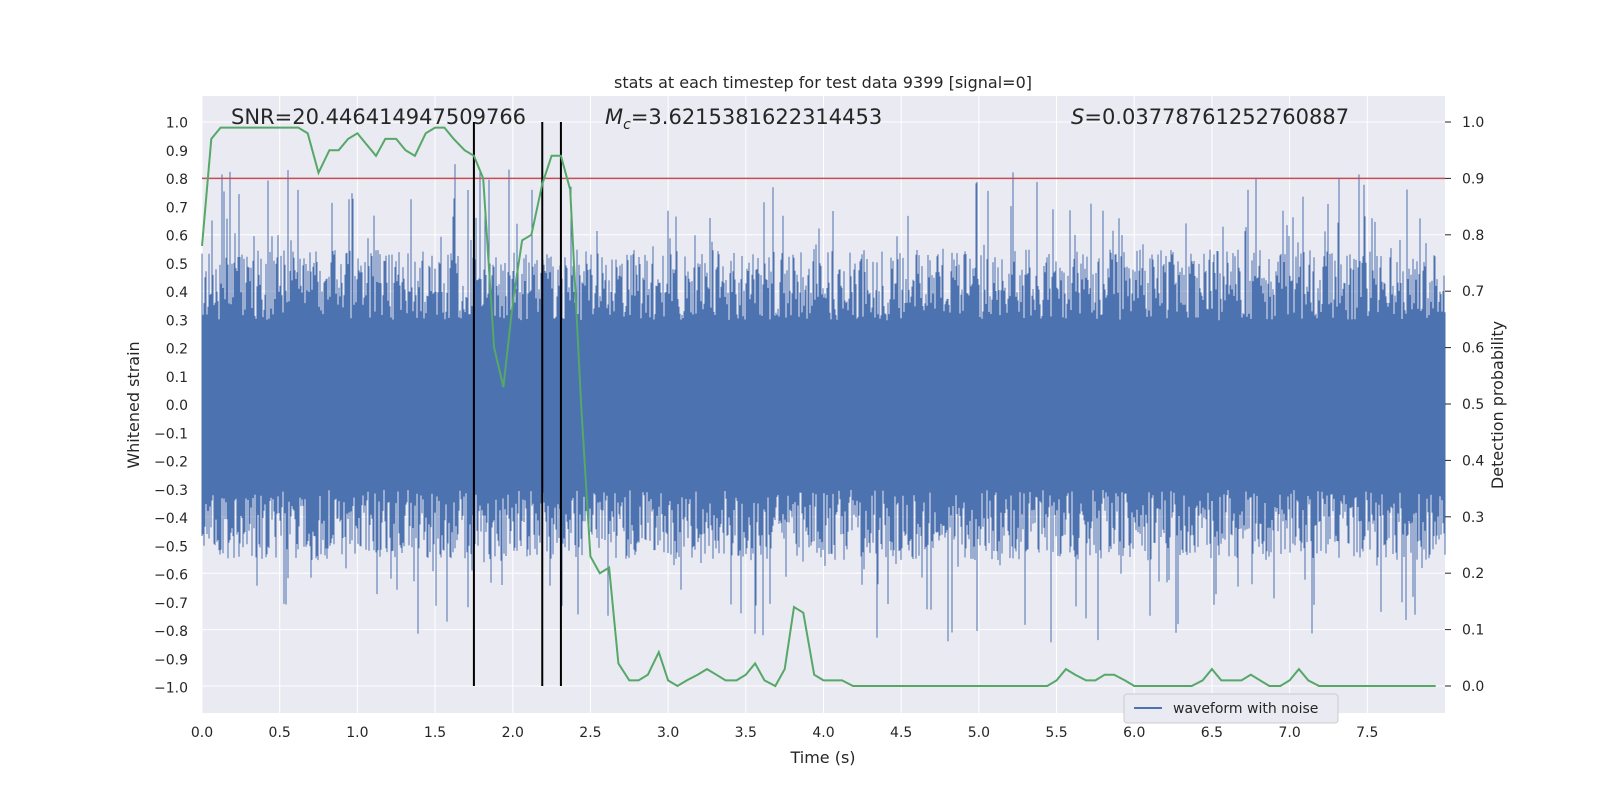 This screenshot has height=800, width=1600. What do you see at coordinates (171, 576) in the screenshot?
I see `y-tick-label: −0.6` at bounding box center [171, 576].